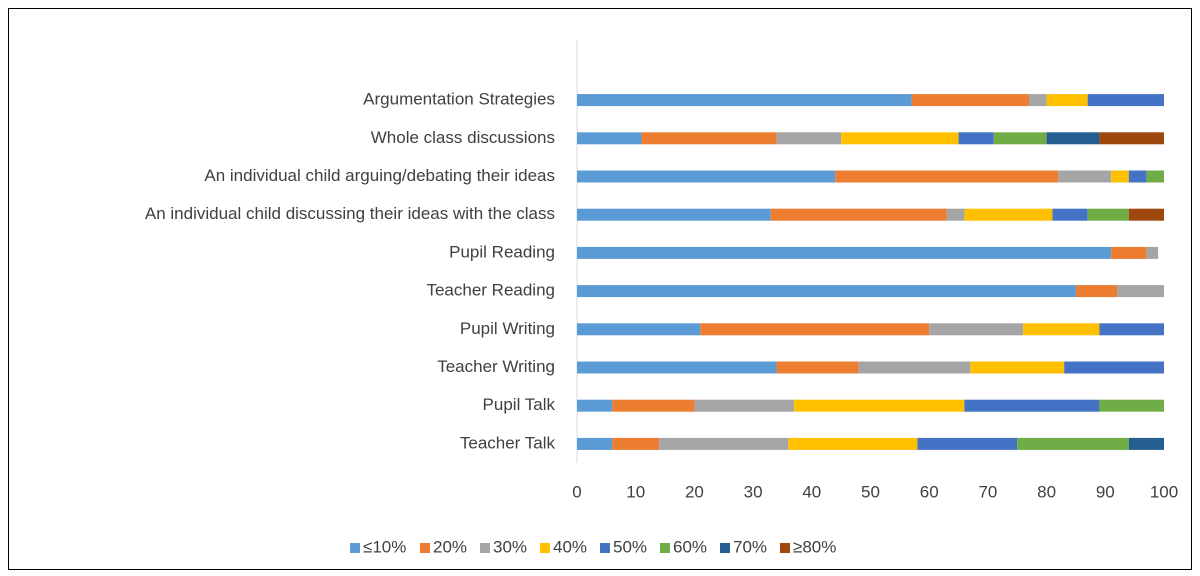 The height and width of the screenshot is (576, 1200). What do you see at coordinates (384, 546) in the screenshot?
I see `legend-label: ≤10%` at bounding box center [384, 546].